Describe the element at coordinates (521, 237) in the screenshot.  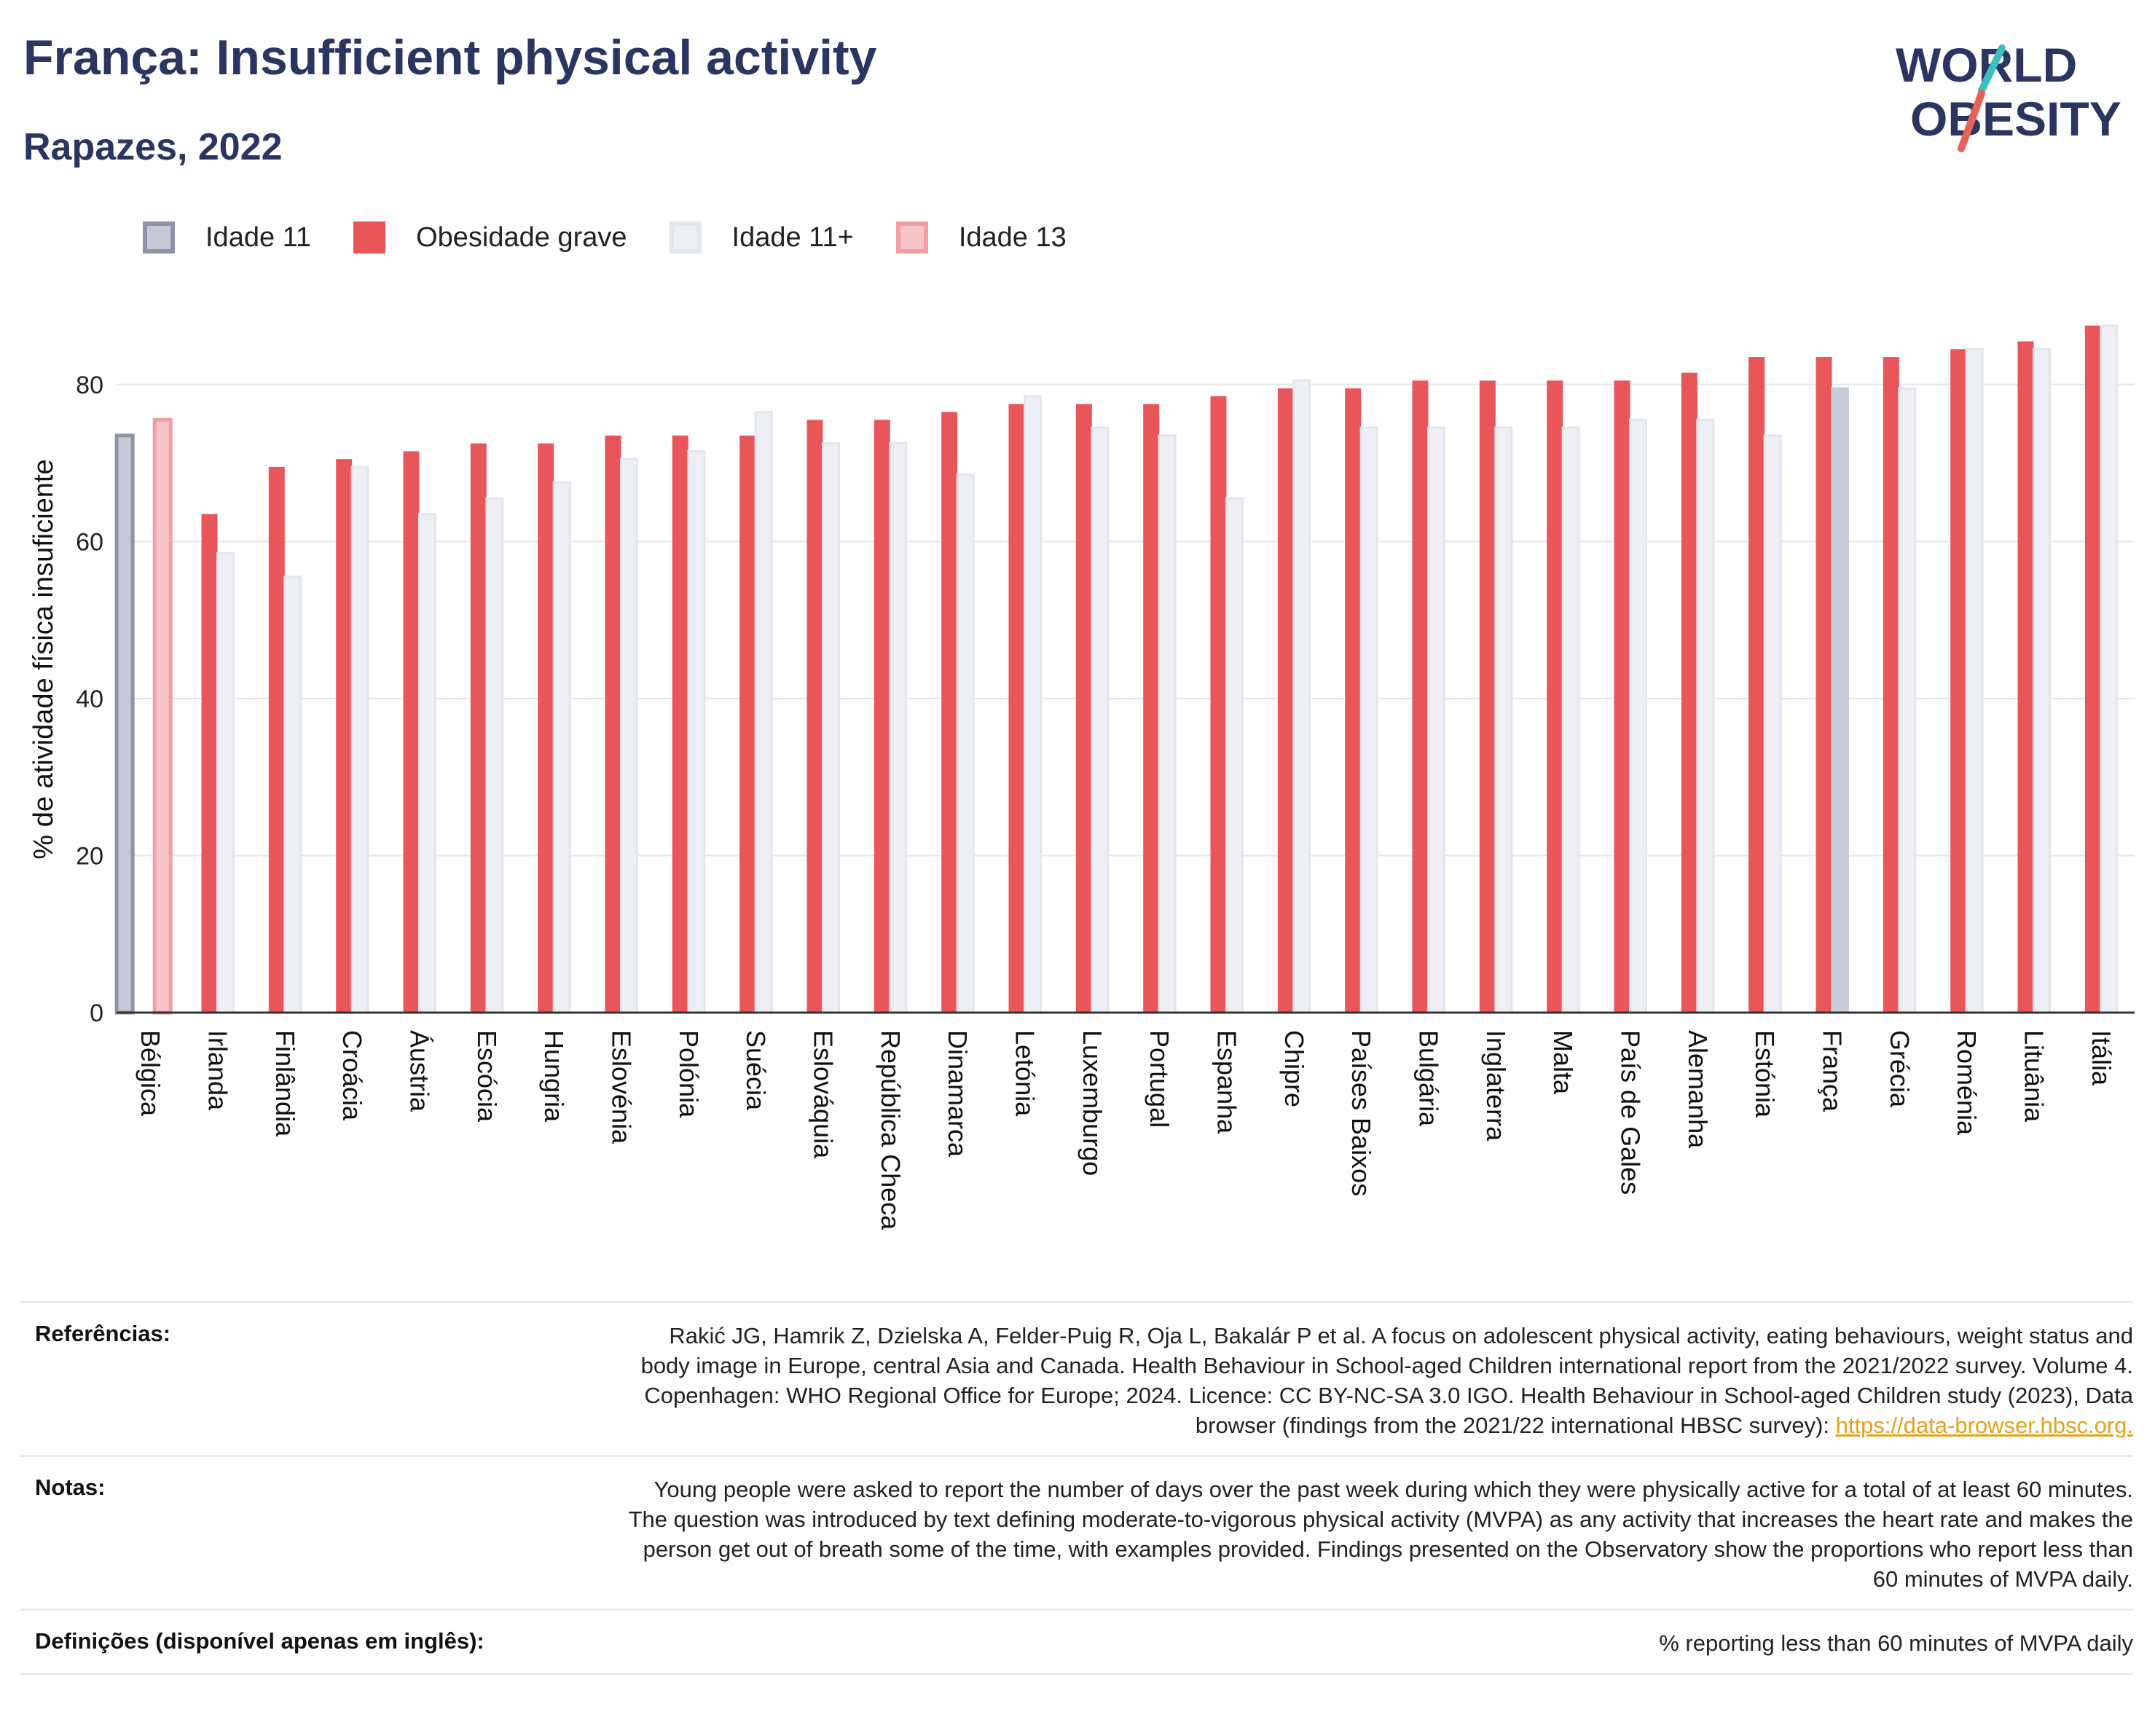
I see `legend-label-obesidade-grave: Obesidade grave` at that location.